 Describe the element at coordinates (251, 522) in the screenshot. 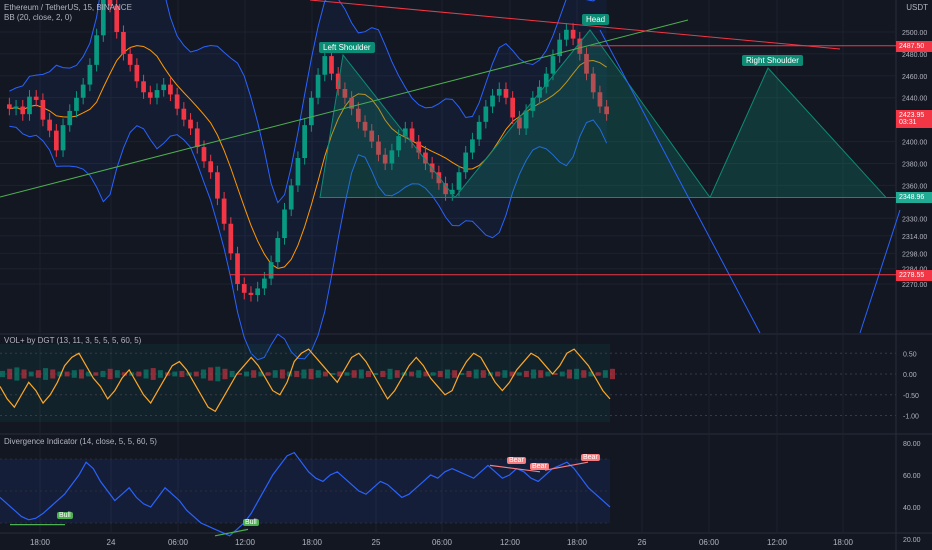

I see `bull-signal-label: Bull` at that location.